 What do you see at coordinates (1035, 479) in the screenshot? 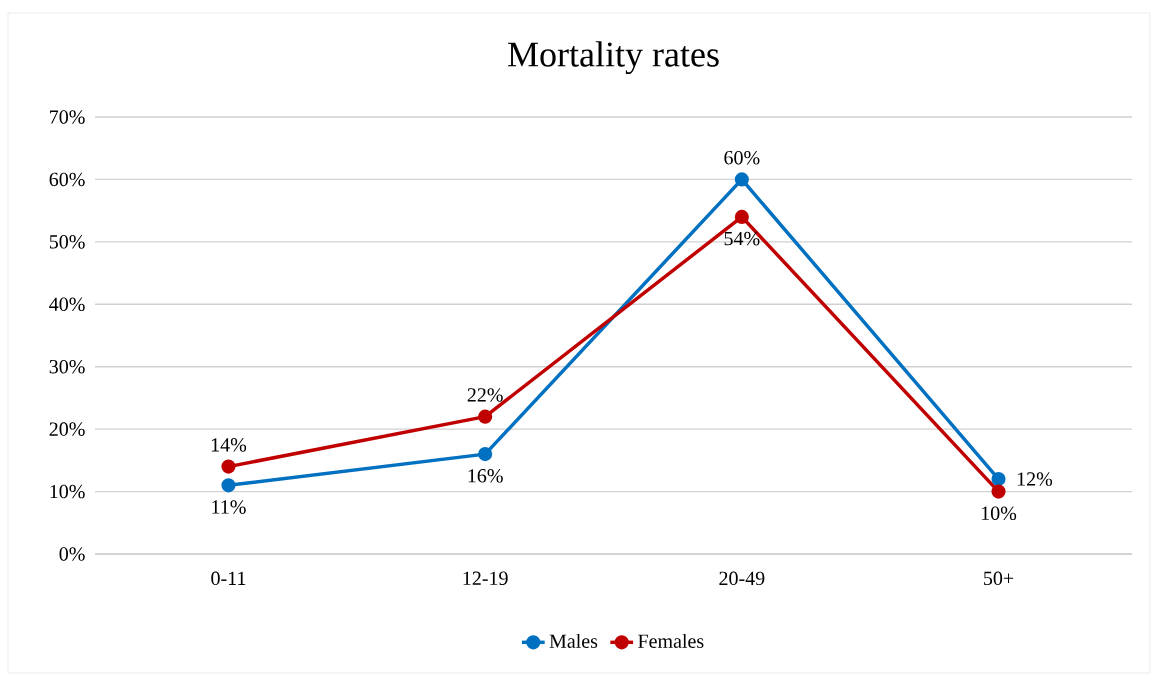
I see `data-label: 12%` at bounding box center [1035, 479].